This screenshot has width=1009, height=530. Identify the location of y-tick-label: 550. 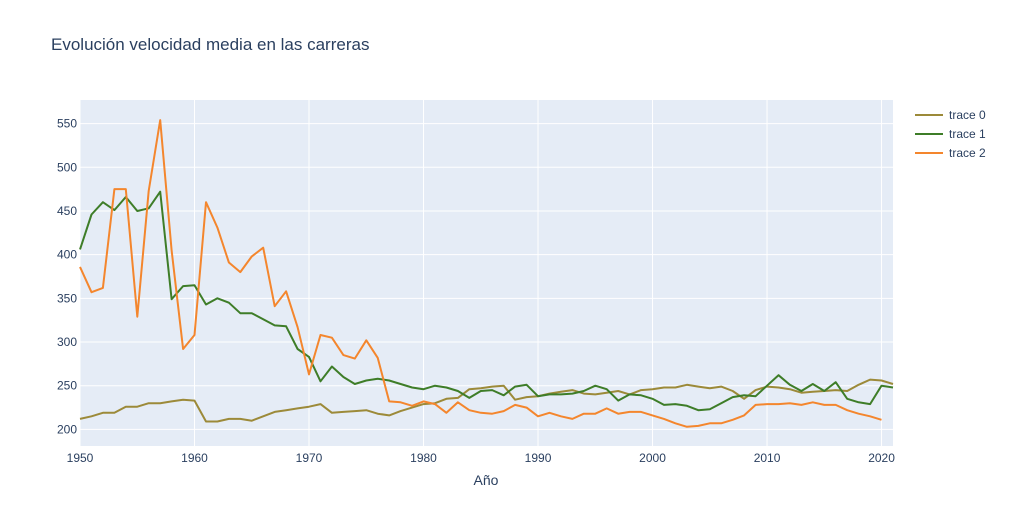
(67, 124).